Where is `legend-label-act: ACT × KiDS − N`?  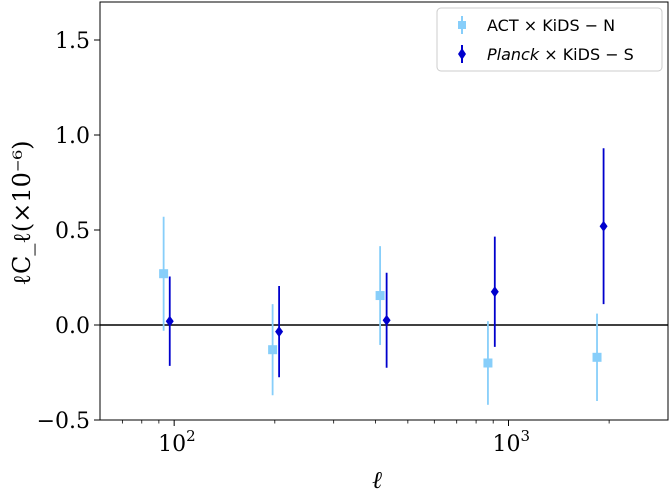 legend-label-act: ACT × KiDS − N is located at coordinates (551, 25).